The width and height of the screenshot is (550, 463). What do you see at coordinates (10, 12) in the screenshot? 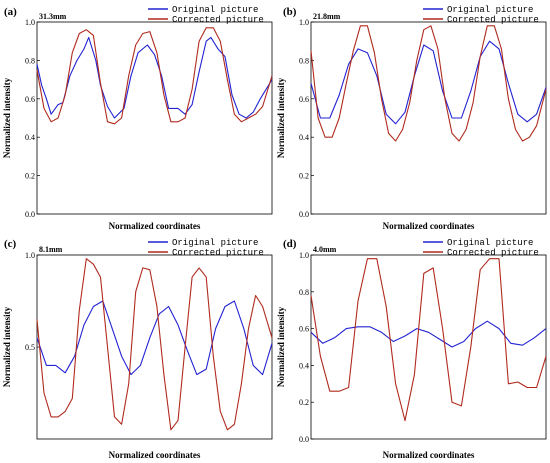
I see `panel-letter: (a)` at bounding box center [10, 12].